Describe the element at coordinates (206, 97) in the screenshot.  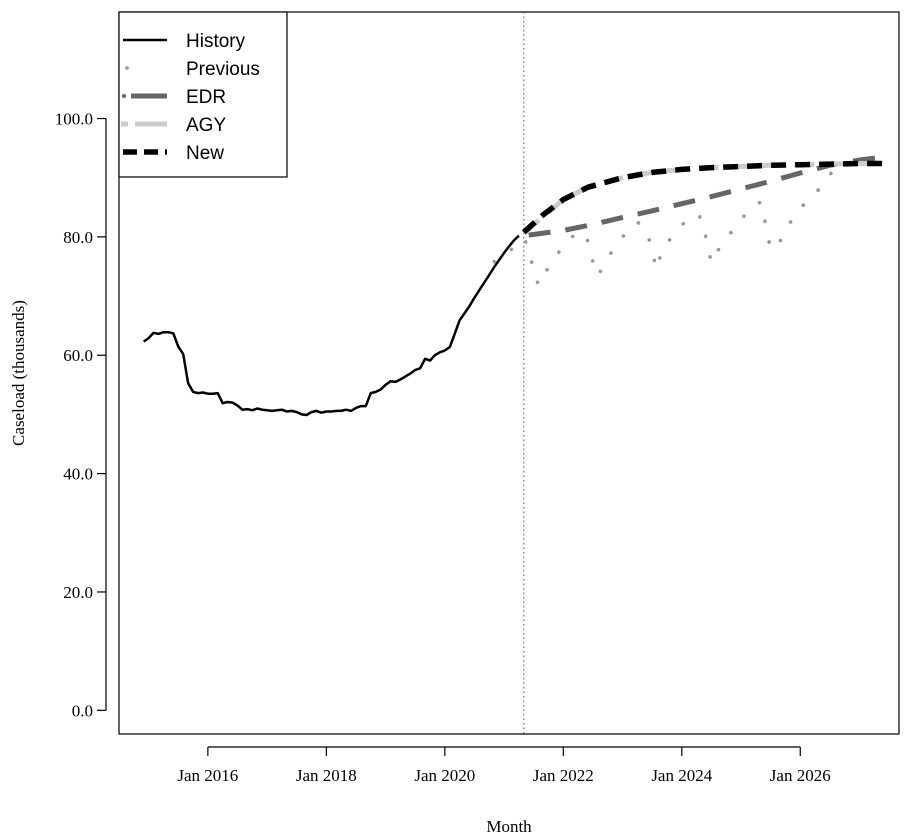
I see `legend-label: EDR` at that location.